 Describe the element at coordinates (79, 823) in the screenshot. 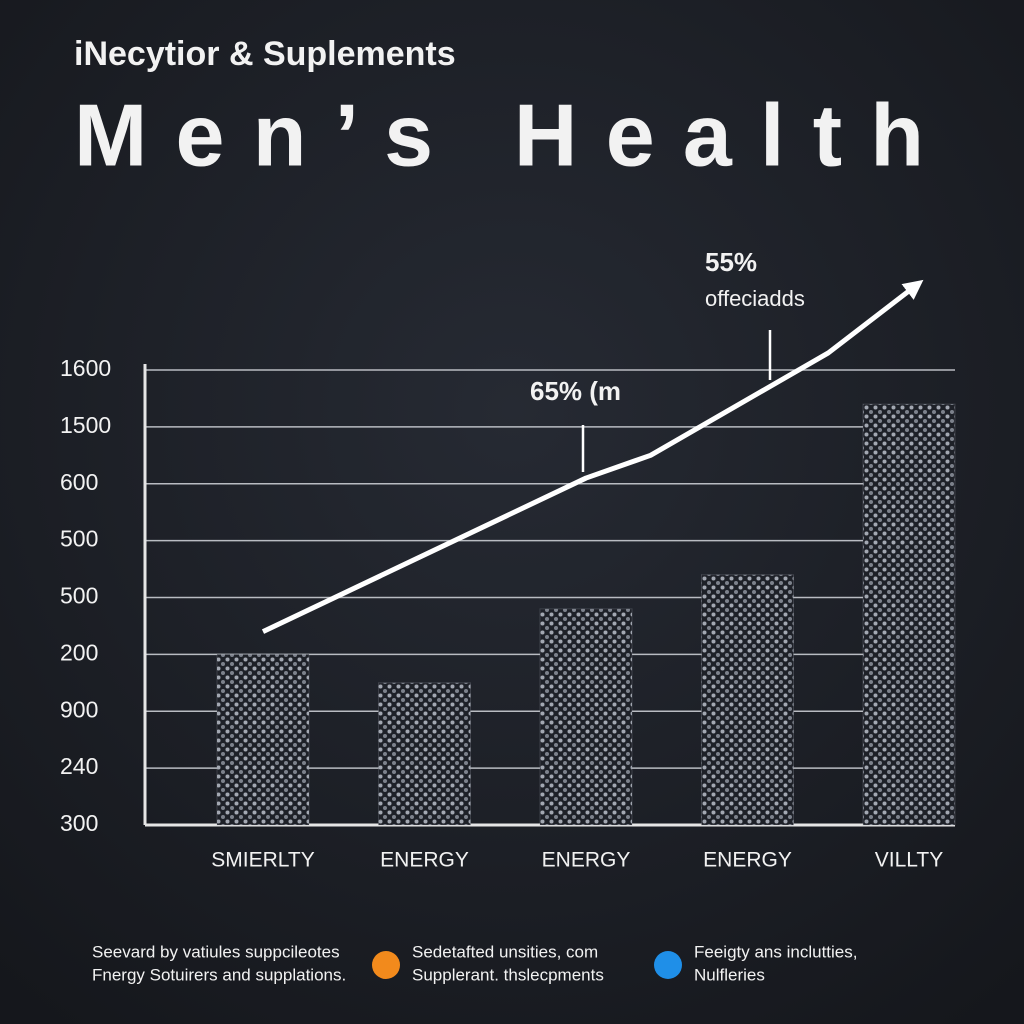

I see `y-tick-label: 300` at that location.